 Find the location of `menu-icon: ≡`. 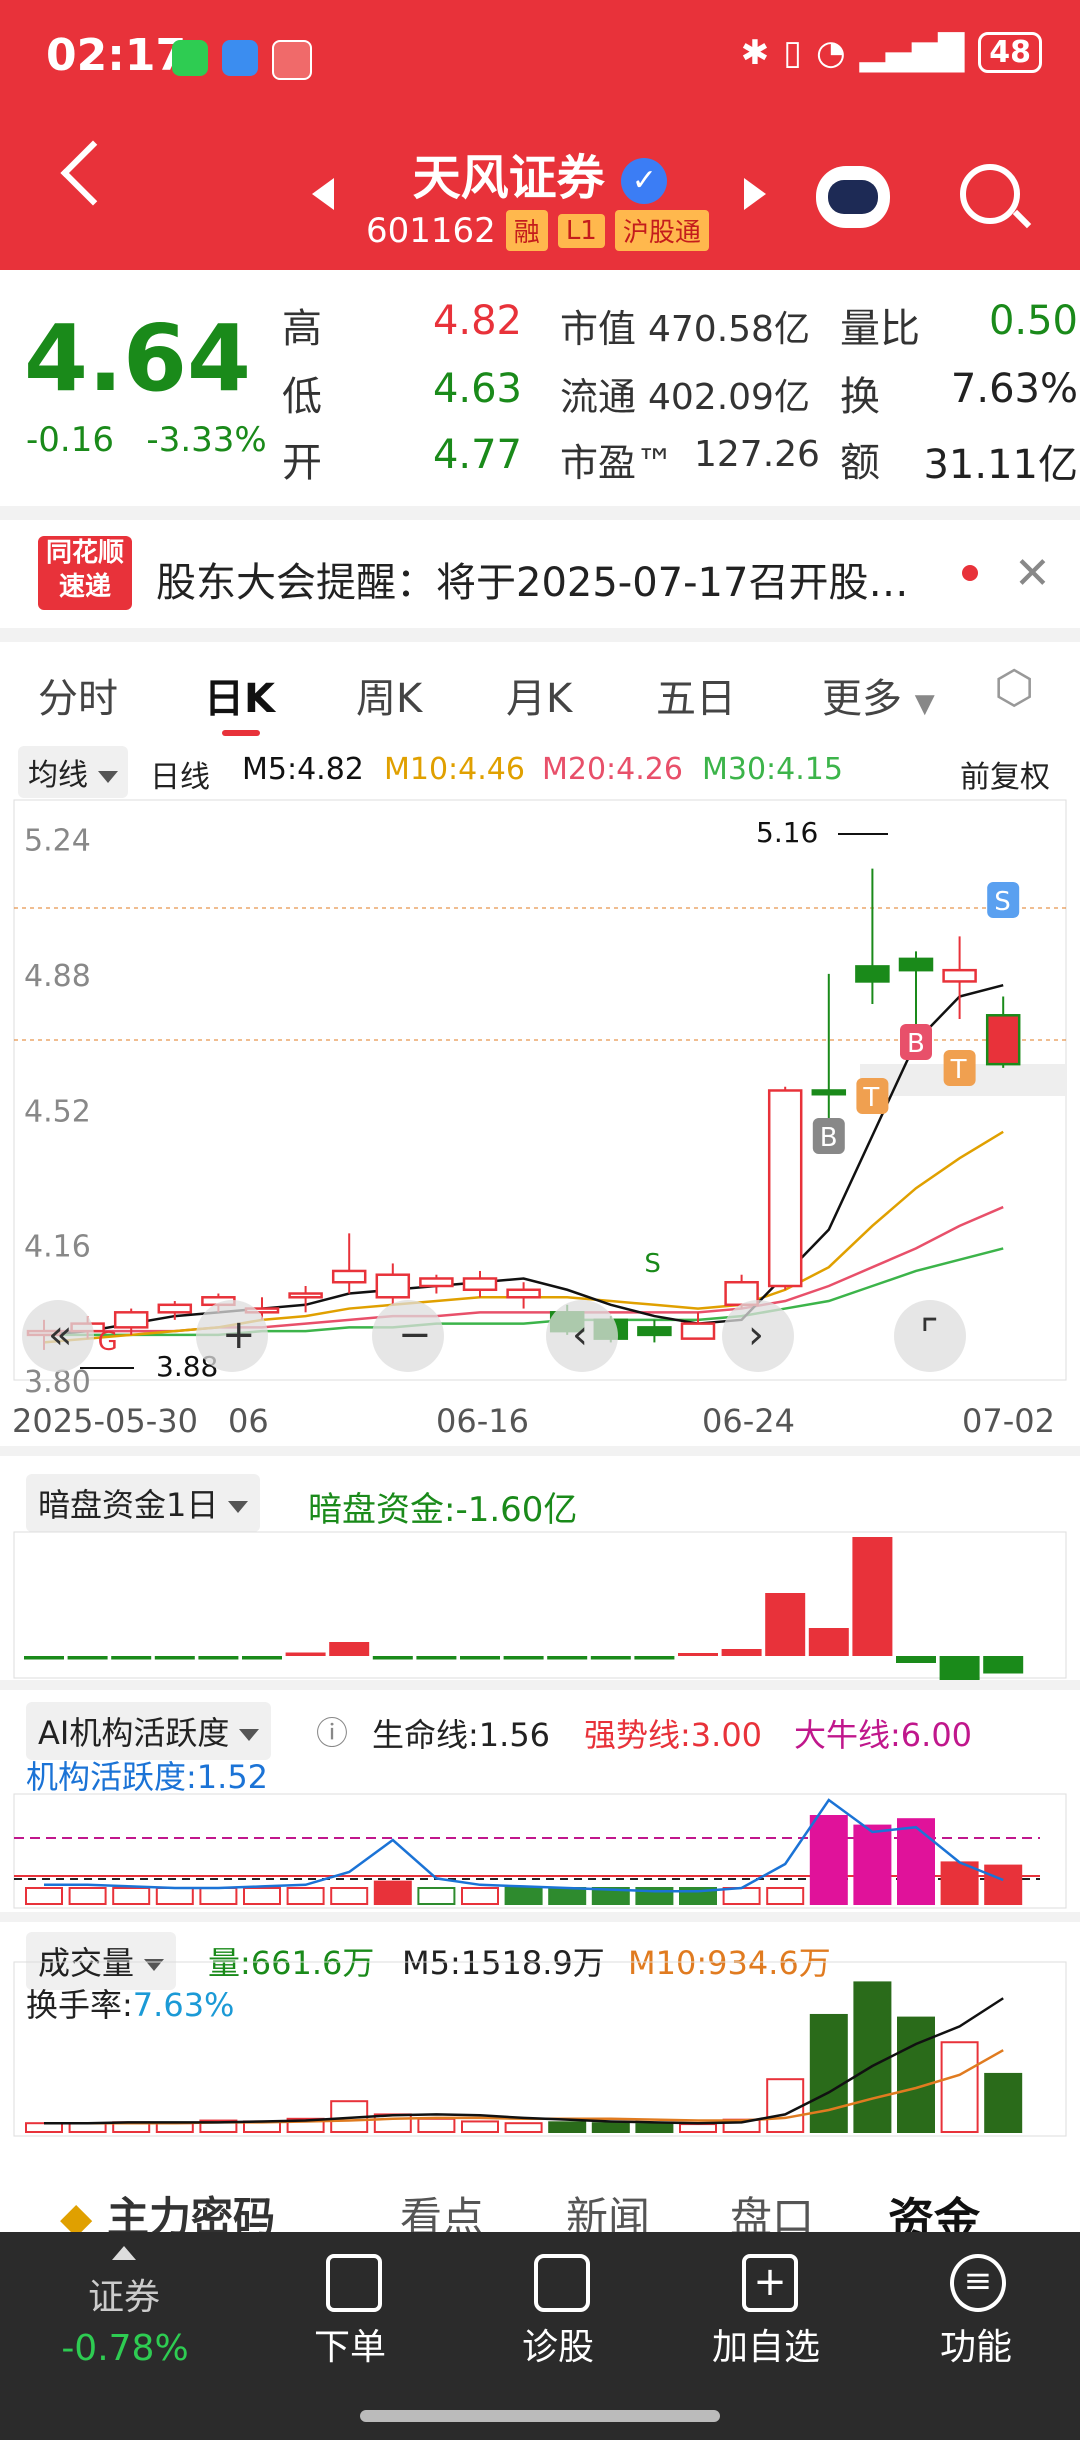

menu-icon: ≡ is located at coordinates (978, 2283).